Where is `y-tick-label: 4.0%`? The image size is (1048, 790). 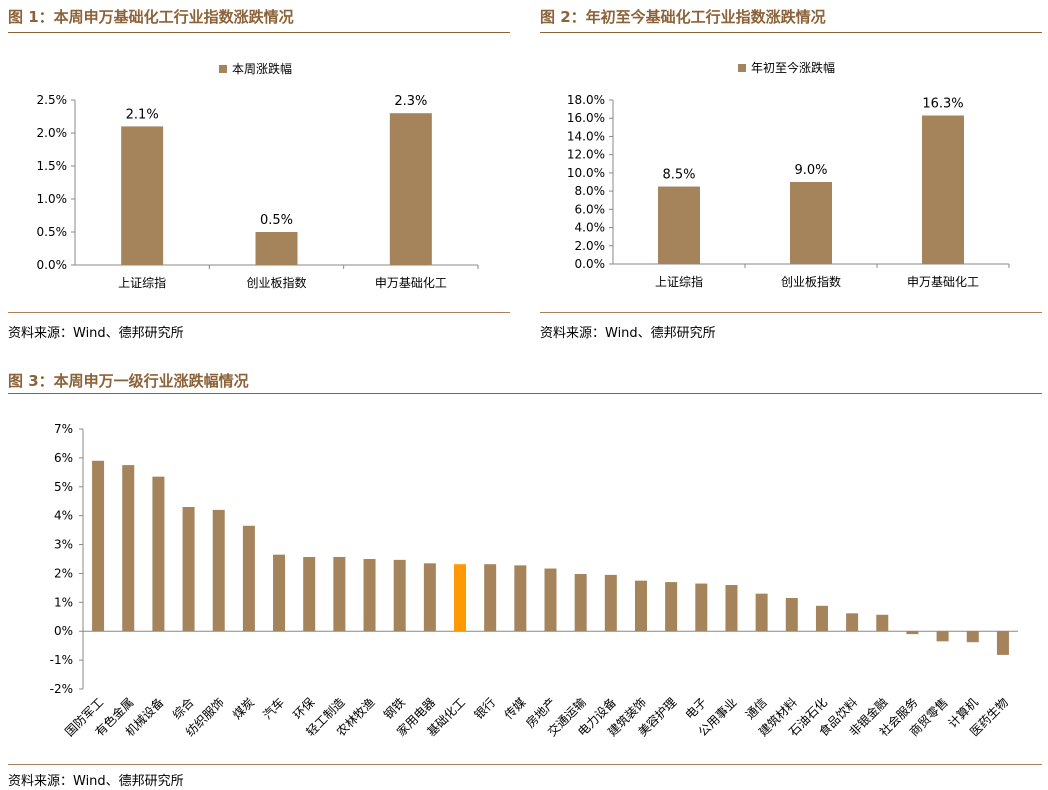 y-tick-label: 4.0% is located at coordinates (590, 228).